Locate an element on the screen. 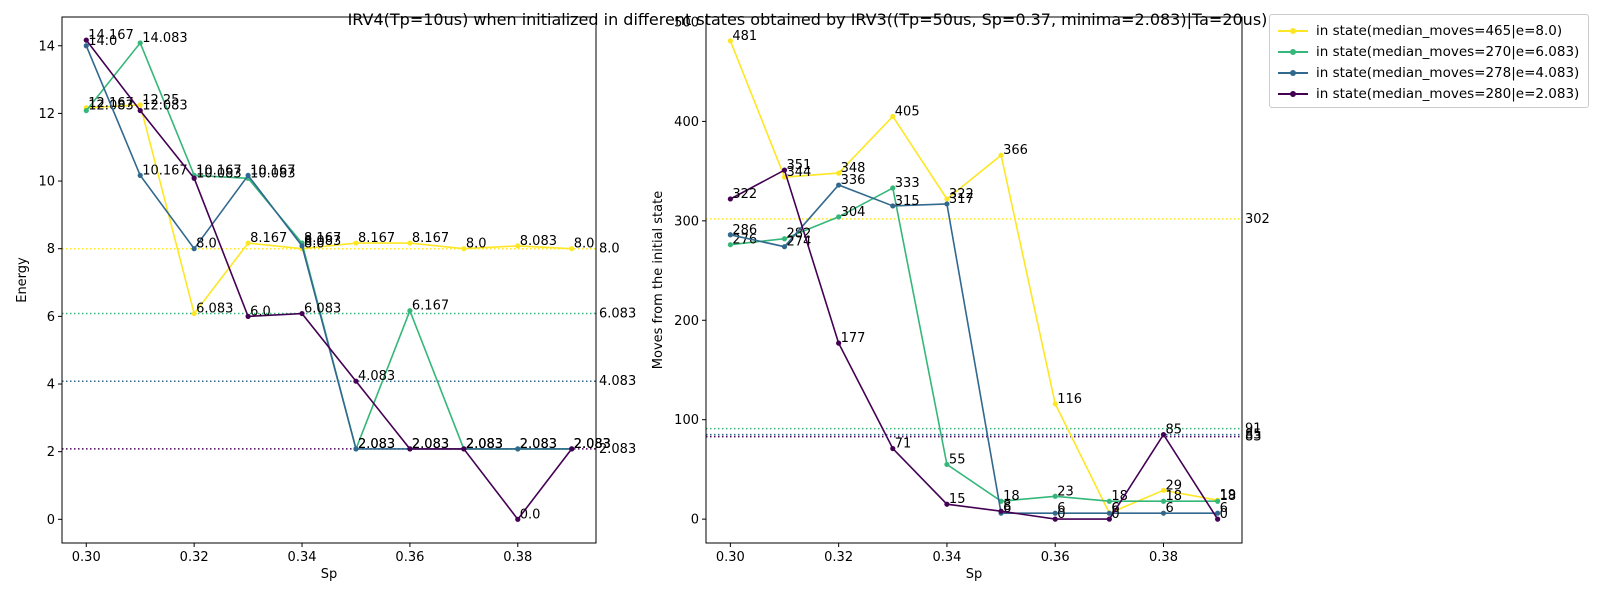  data-label: 6.167 is located at coordinates (430, 306).